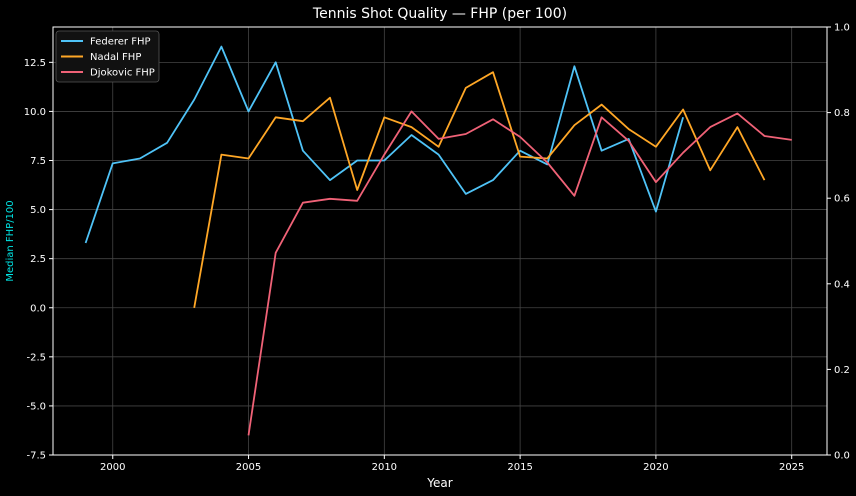 The image size is (856, 496). Describe the element at coordinates (248, 467) in the screenshot. I see `x-tick-label: 2005` at that location.